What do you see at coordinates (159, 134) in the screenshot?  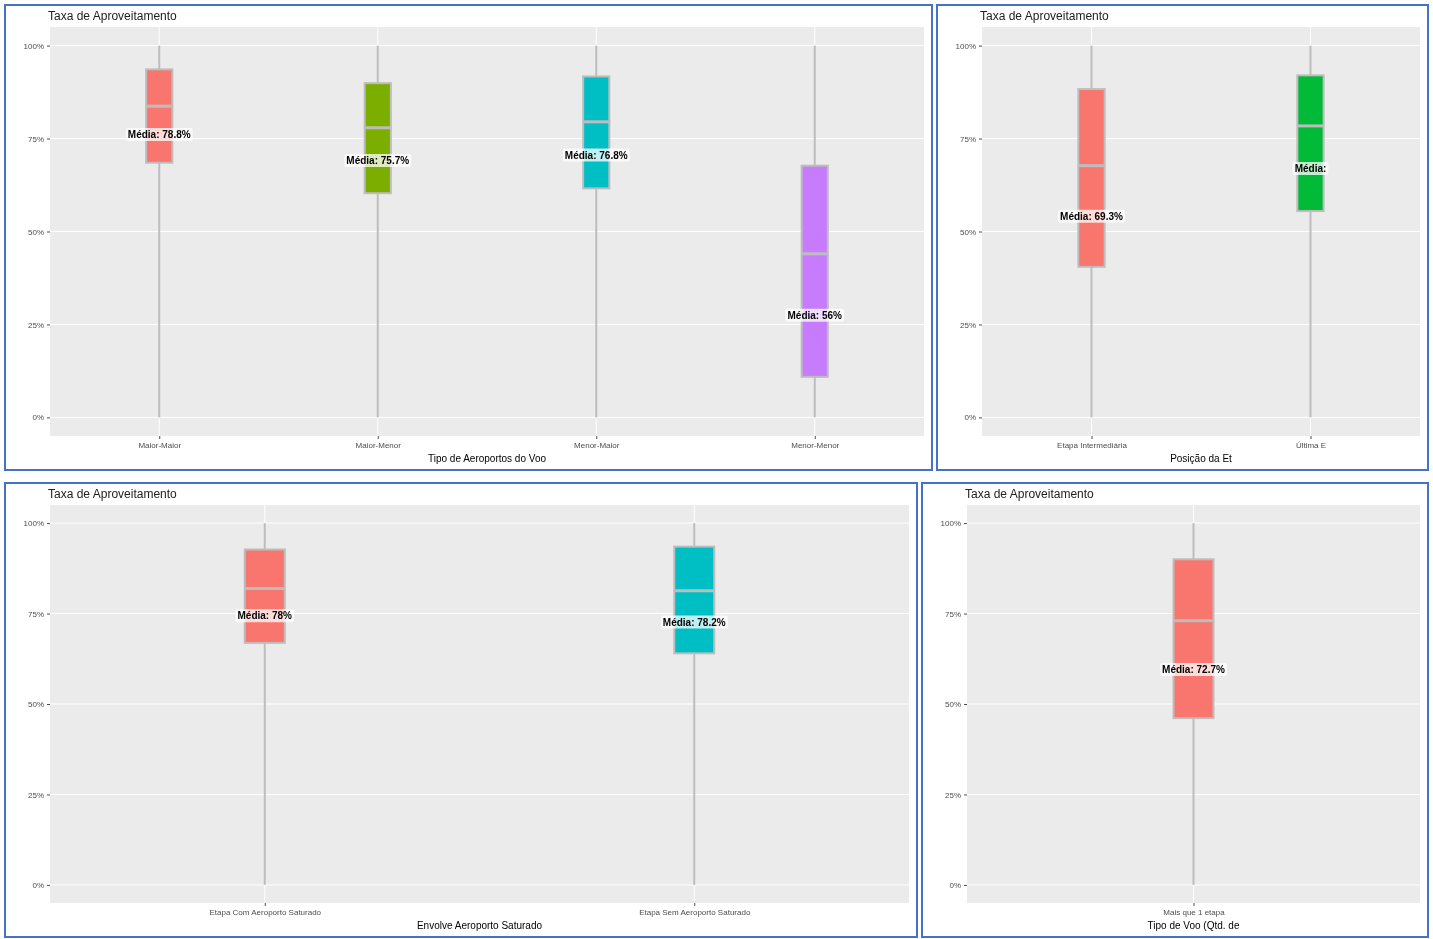 I see `annotation: Média: 78.8%` at bounding box center [159, 134].